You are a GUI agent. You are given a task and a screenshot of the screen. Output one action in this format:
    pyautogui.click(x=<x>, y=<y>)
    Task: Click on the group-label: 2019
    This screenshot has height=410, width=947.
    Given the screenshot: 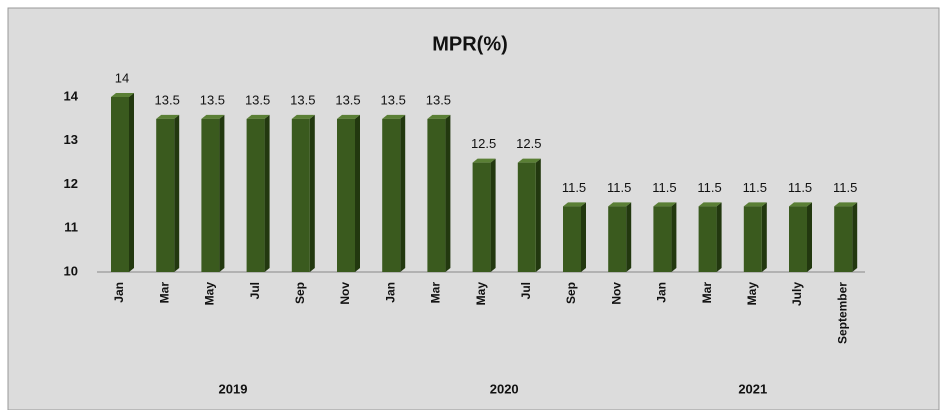 What is the action you would take?
    pyautogui.click(x=233, y=388)
    